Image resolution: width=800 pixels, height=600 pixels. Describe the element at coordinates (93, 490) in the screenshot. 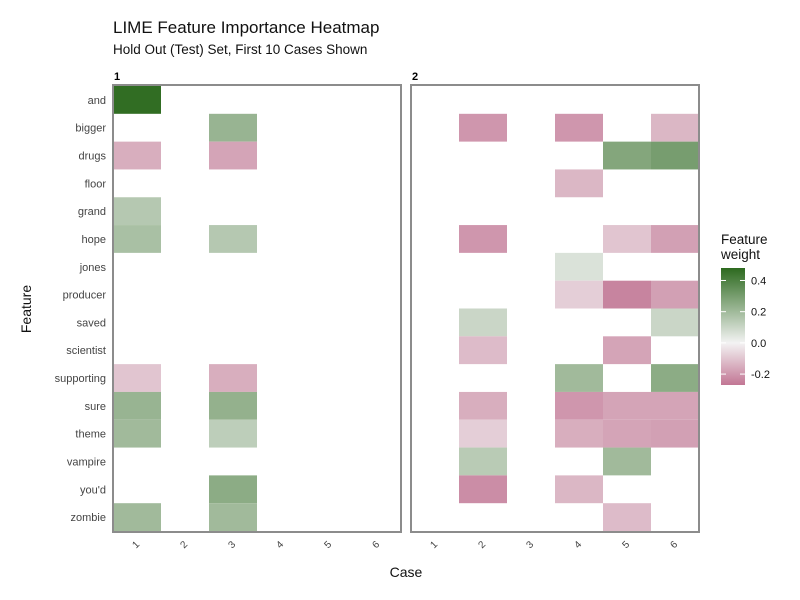

I see `y-tick-label: you'd` at that location.